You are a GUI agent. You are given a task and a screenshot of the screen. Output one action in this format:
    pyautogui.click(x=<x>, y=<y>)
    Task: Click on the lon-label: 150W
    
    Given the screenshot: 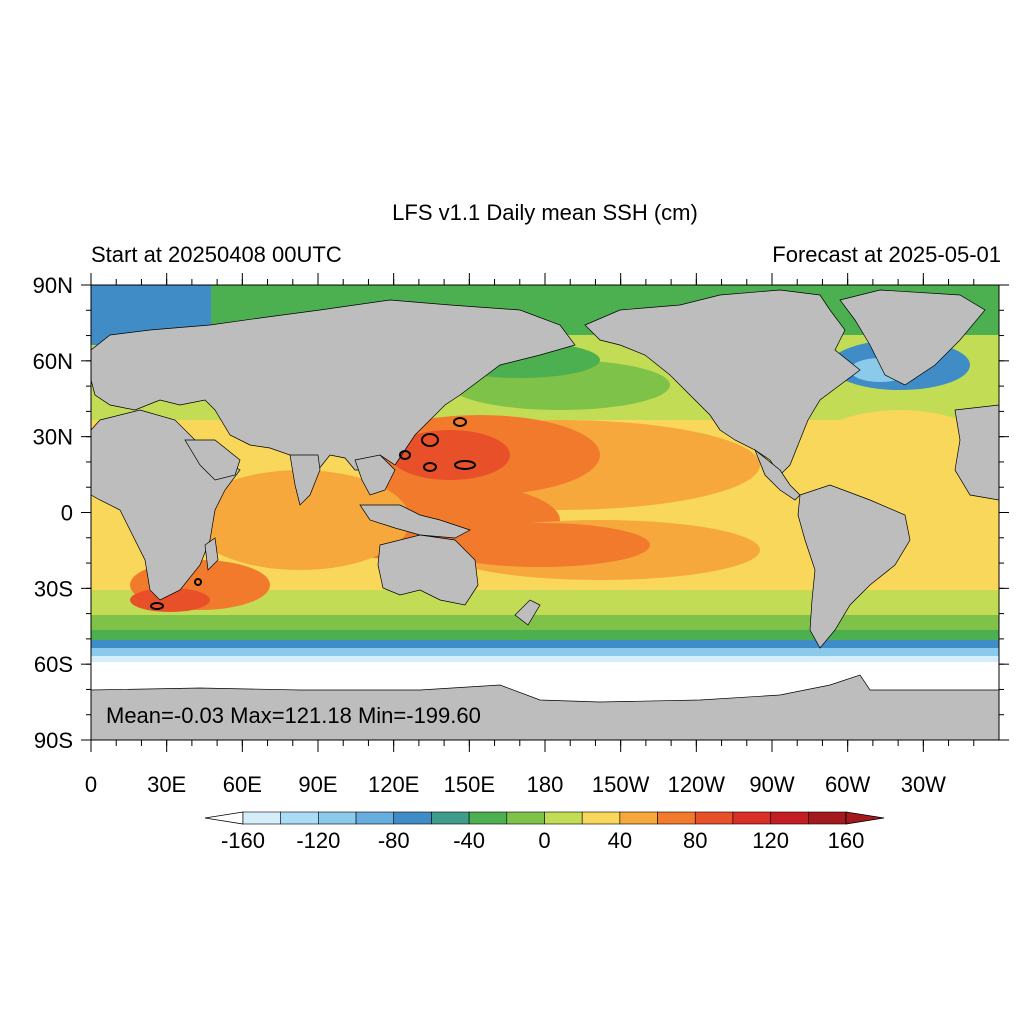 What is the action you would take?
    pyautogui.click(x=621, y=784)
    